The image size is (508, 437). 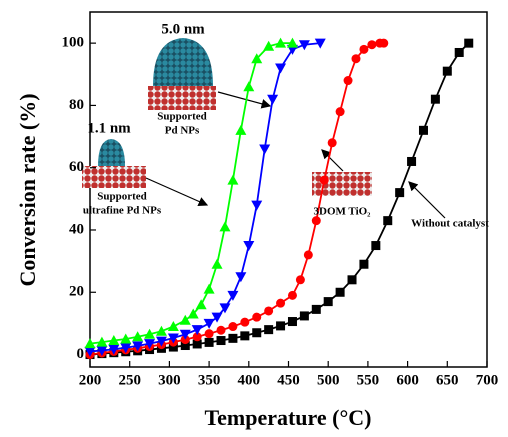 I want to click on annotation: 1.1 nm, so click(x=109, y=128).